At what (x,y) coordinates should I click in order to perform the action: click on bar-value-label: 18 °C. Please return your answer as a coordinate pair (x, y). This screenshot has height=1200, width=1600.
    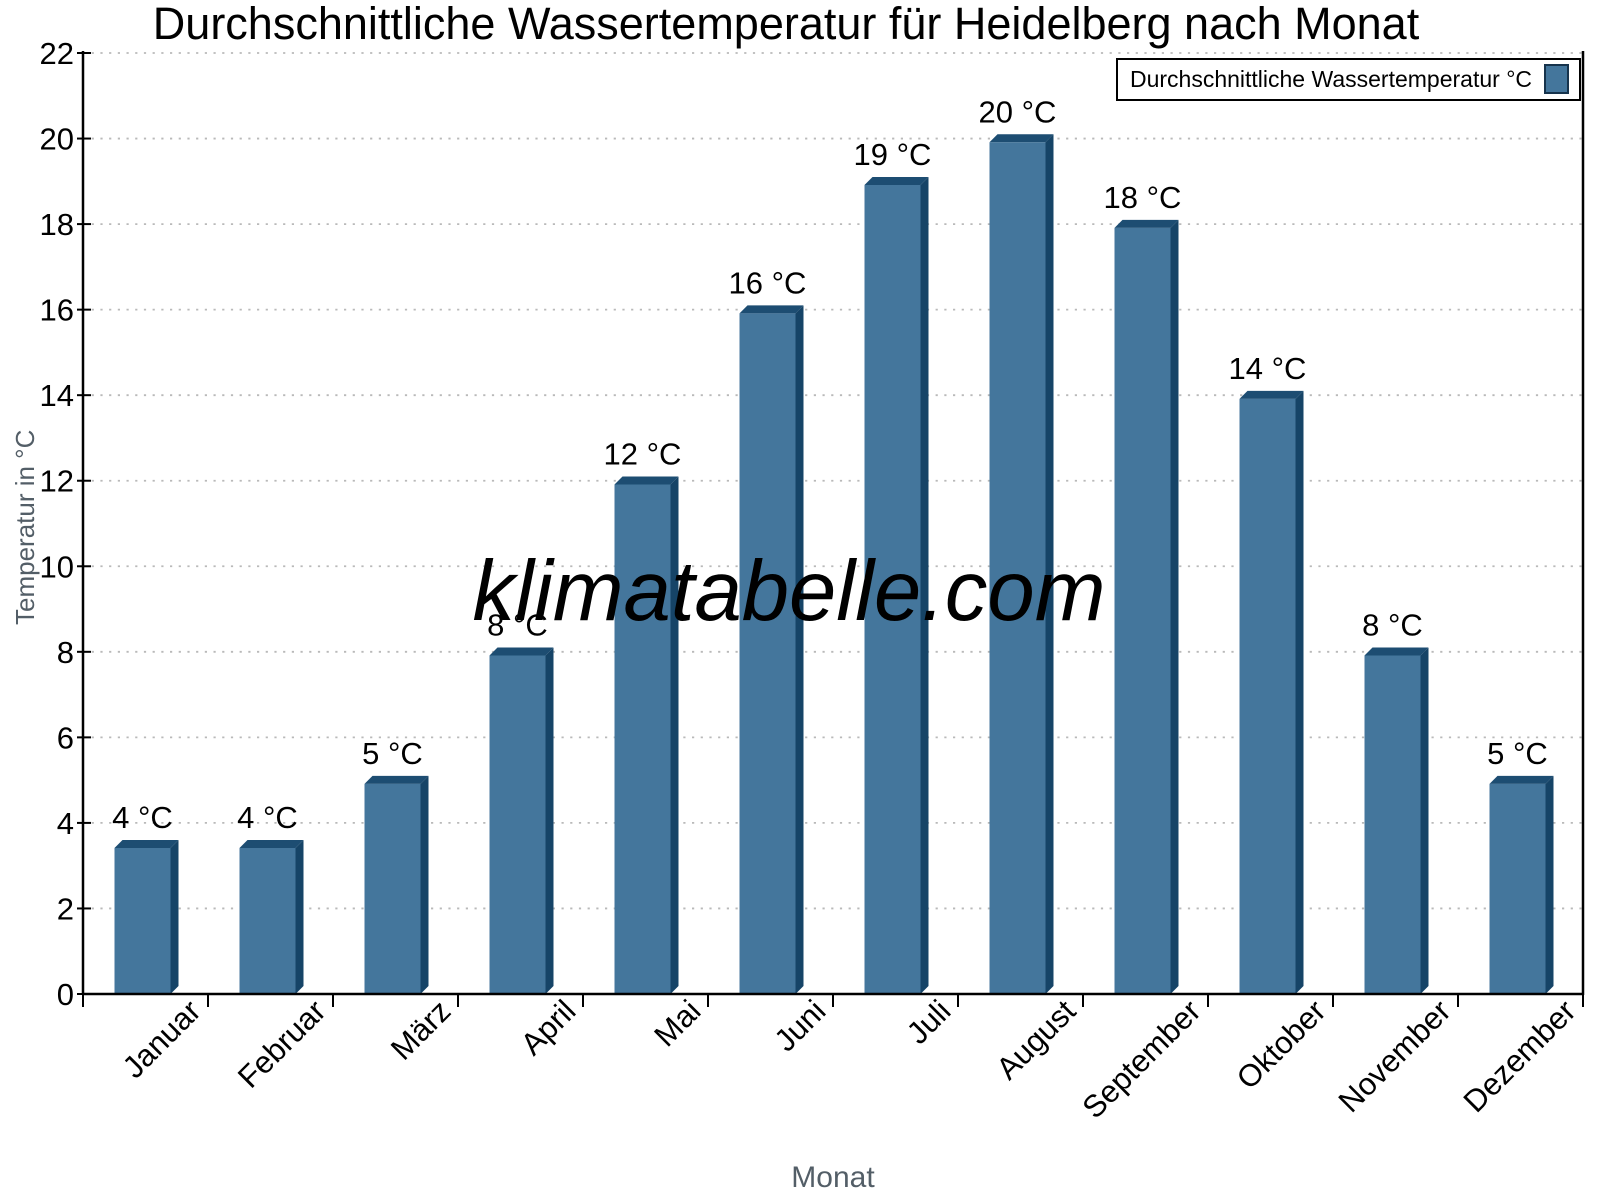
    Looking at the image, I should click on (1143, 197).